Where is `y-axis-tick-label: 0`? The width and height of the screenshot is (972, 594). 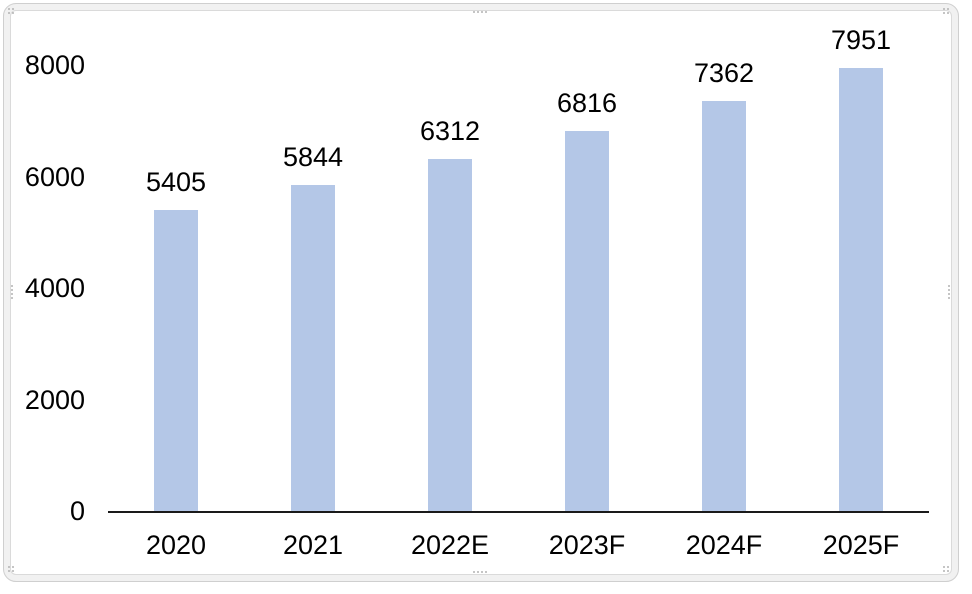
y-axis-tick-label: 0 is located at coordinates (77, 511).